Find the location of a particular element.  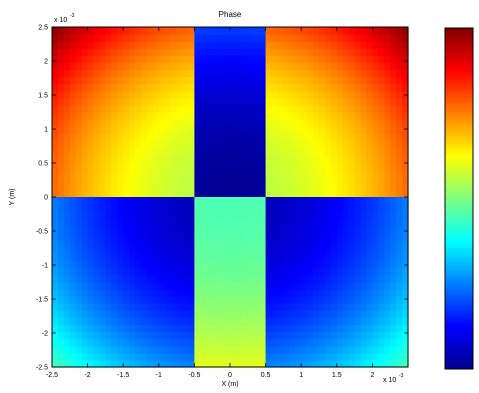

x-tick-label: 2 is located at coordinates (372, 375).